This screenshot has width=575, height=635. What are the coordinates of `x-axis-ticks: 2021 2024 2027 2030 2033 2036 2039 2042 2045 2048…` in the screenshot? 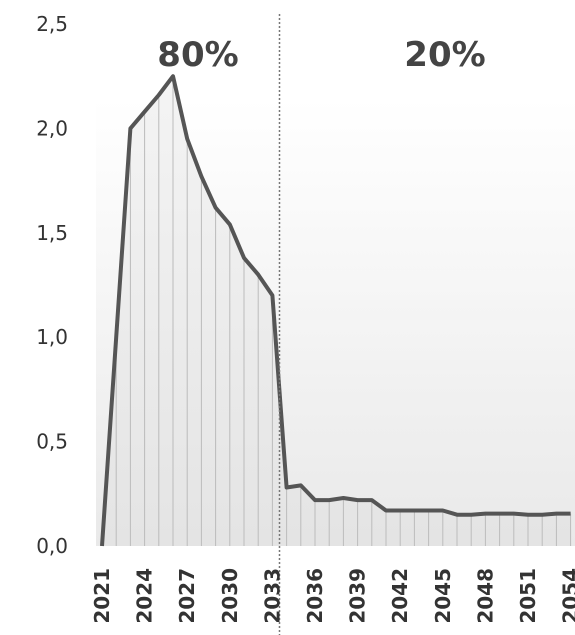 It's located at (332, 596).